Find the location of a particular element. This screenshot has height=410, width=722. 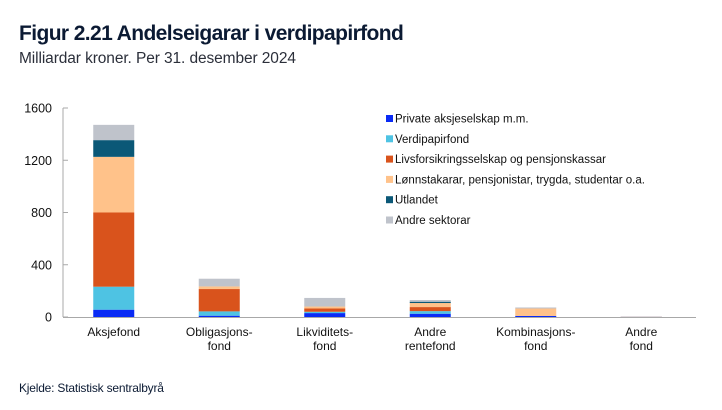

y-tick-label: 1200 is located at coordinates (38, 161).